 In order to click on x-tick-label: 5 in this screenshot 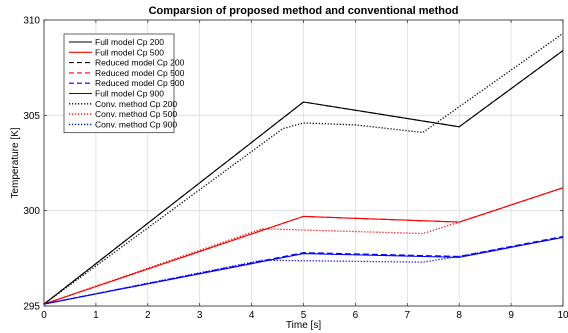, I will do `click(304, 315)`.